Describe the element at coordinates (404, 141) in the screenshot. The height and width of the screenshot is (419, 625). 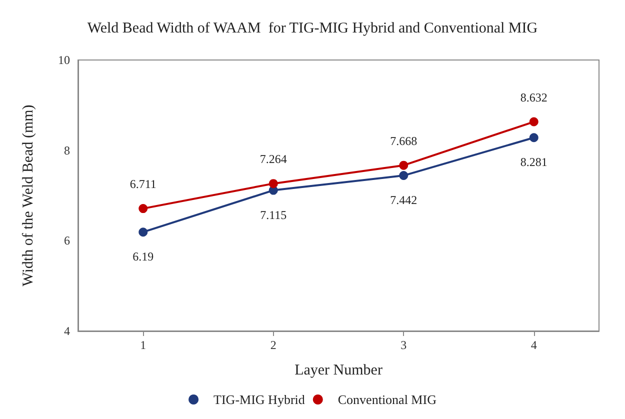
I see `data-label: 7.668` at that location.